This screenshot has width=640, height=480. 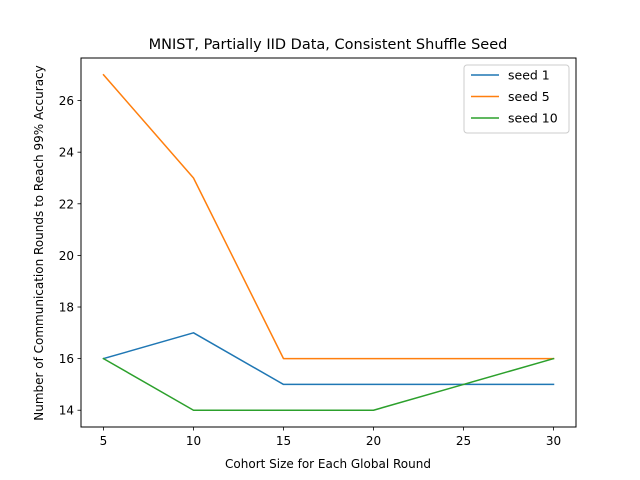 I want to click on legend: seed 1 seed 5 seed 10, so click(x=516, y=99).